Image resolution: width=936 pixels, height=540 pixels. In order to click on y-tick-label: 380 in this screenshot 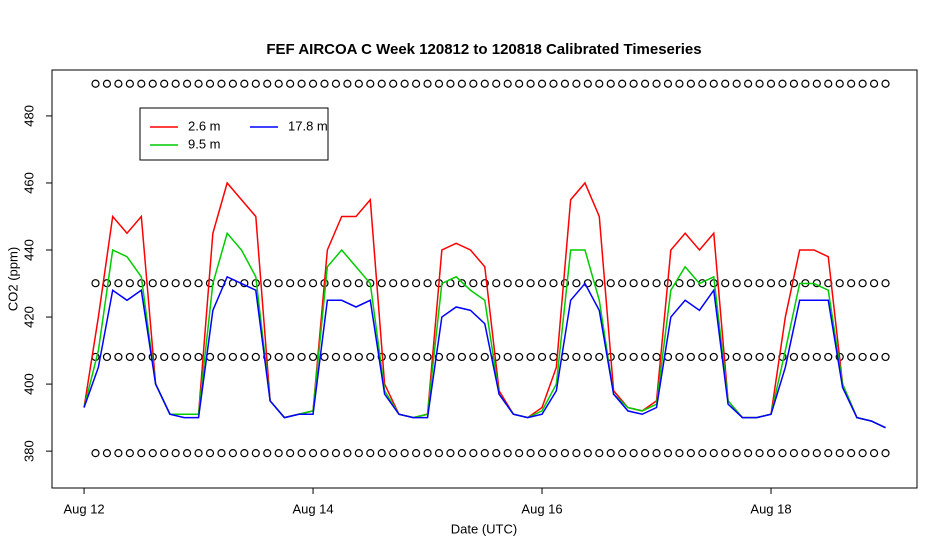, I will do `click(28, 451)`.